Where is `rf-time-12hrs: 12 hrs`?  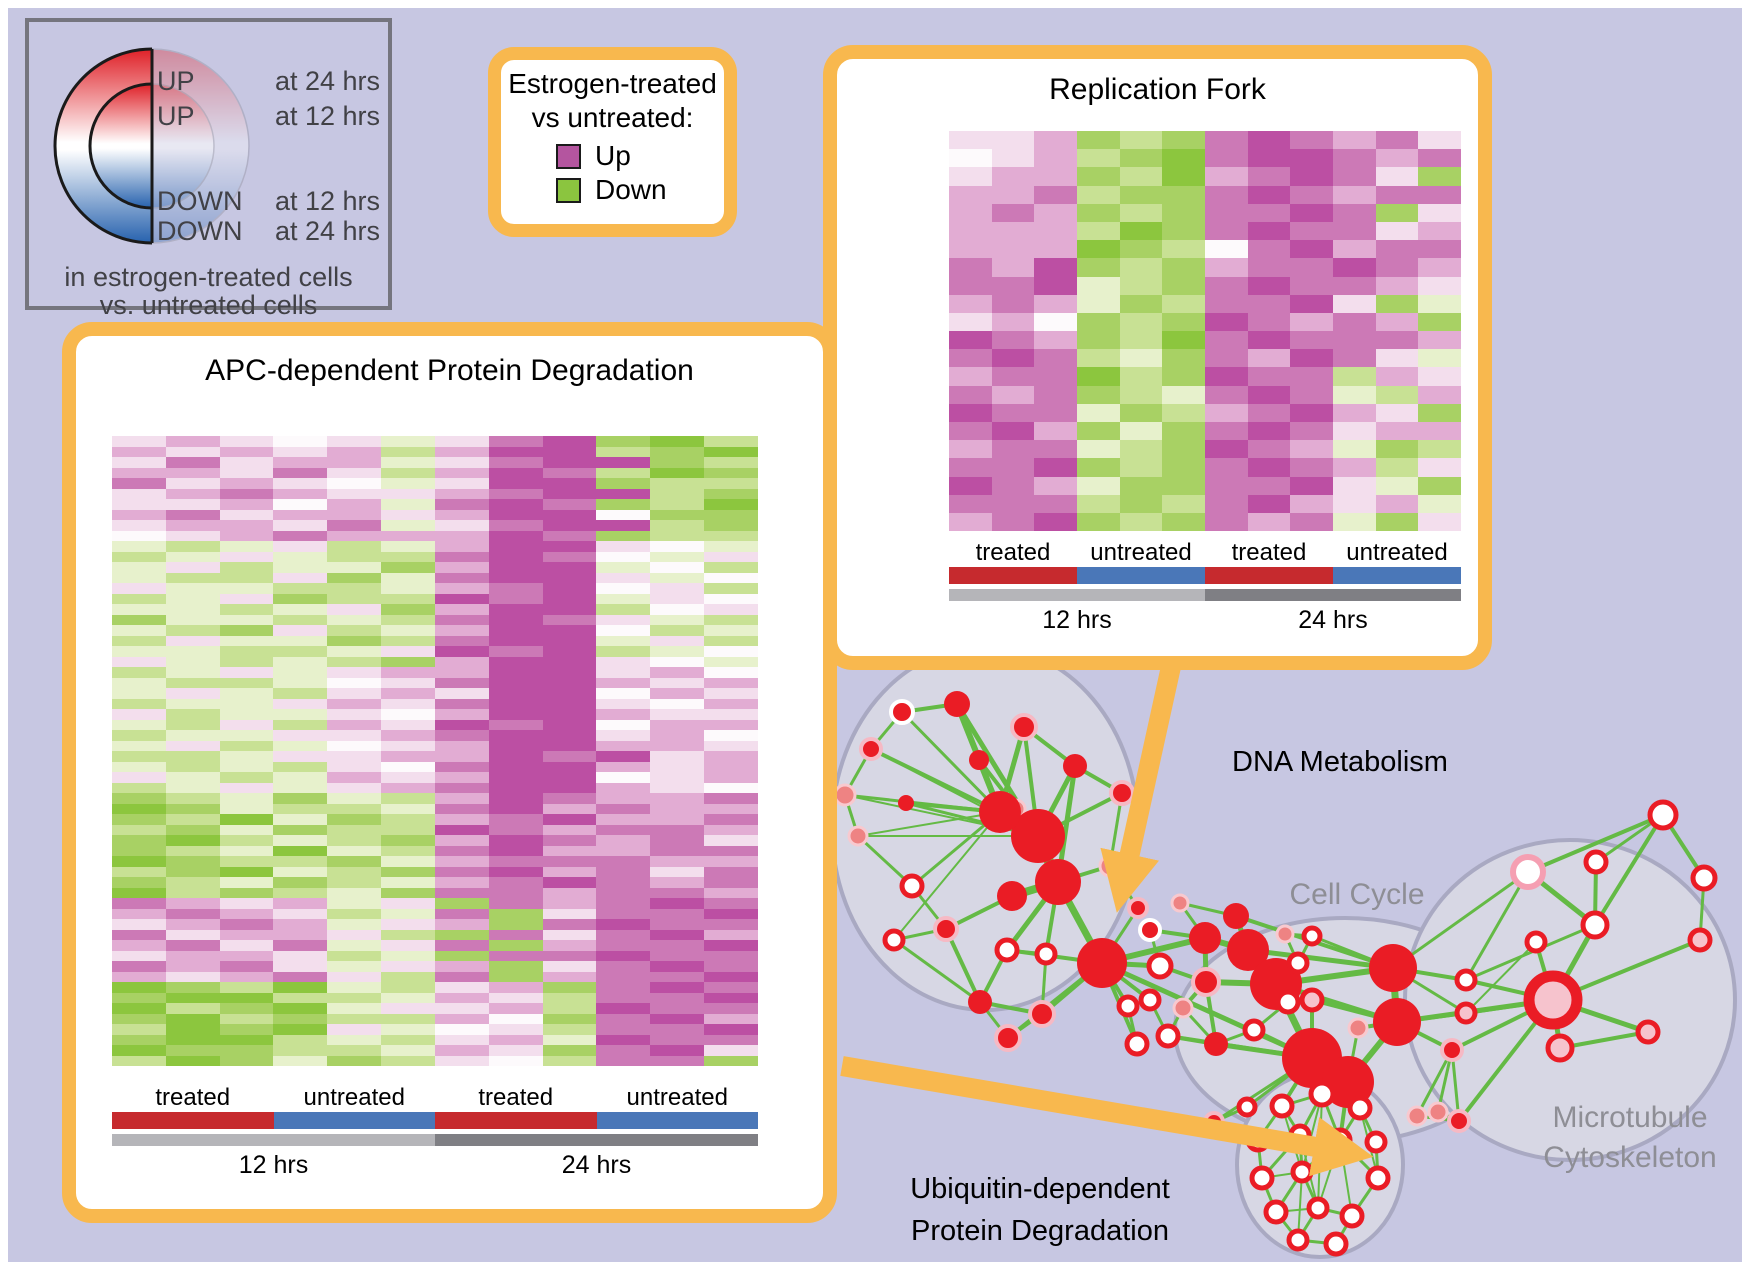
rf-time-12hrs: 12 hrs is located at coordinates (1077, 620).